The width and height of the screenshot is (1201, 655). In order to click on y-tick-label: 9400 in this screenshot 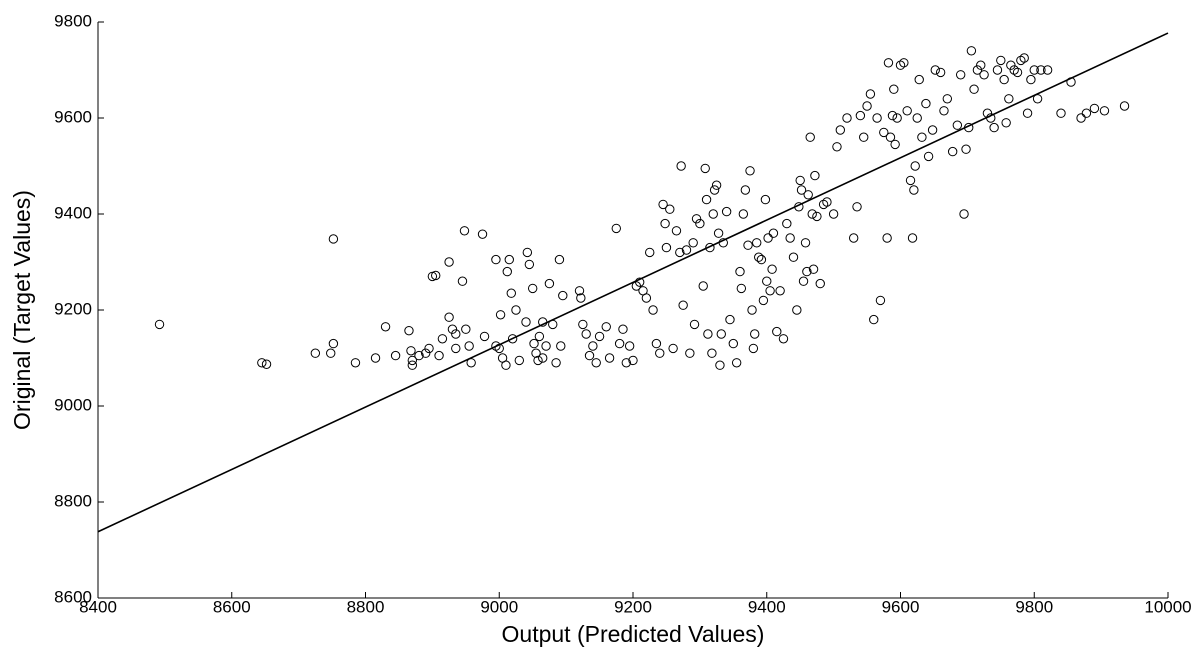, I will do `click(73, 212)`.